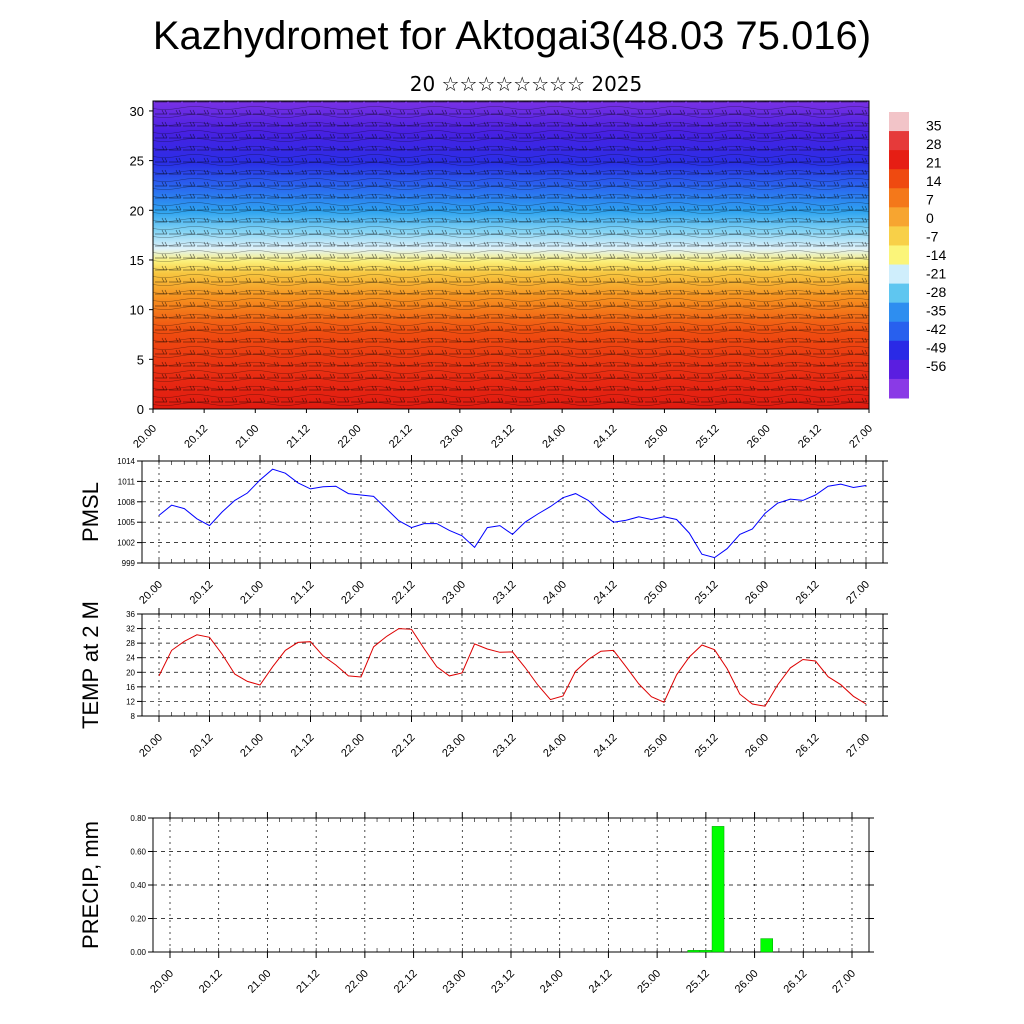 The height and width of the screenshot is (1024, 1024). Describe the element at coordinates (934, 162) in the screenshot. I see `colorbar-label: 21` at that location.